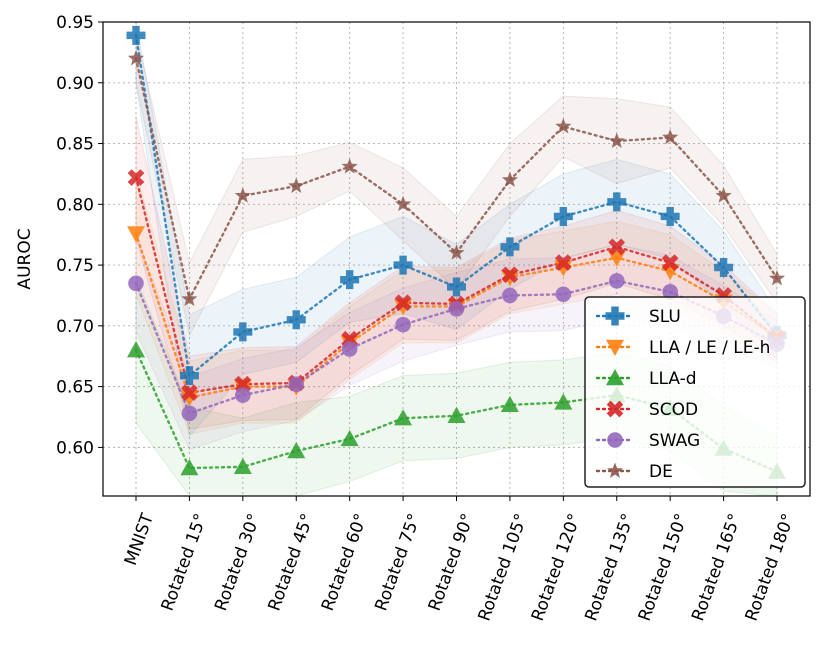 This screenshot has width=831, height=662. What do you see at coordinates (709, 348) in the screenshot?
I see `legend-label-lla-le-le-h: LLA / LE / LE-h` at bounding box center [709, 348].